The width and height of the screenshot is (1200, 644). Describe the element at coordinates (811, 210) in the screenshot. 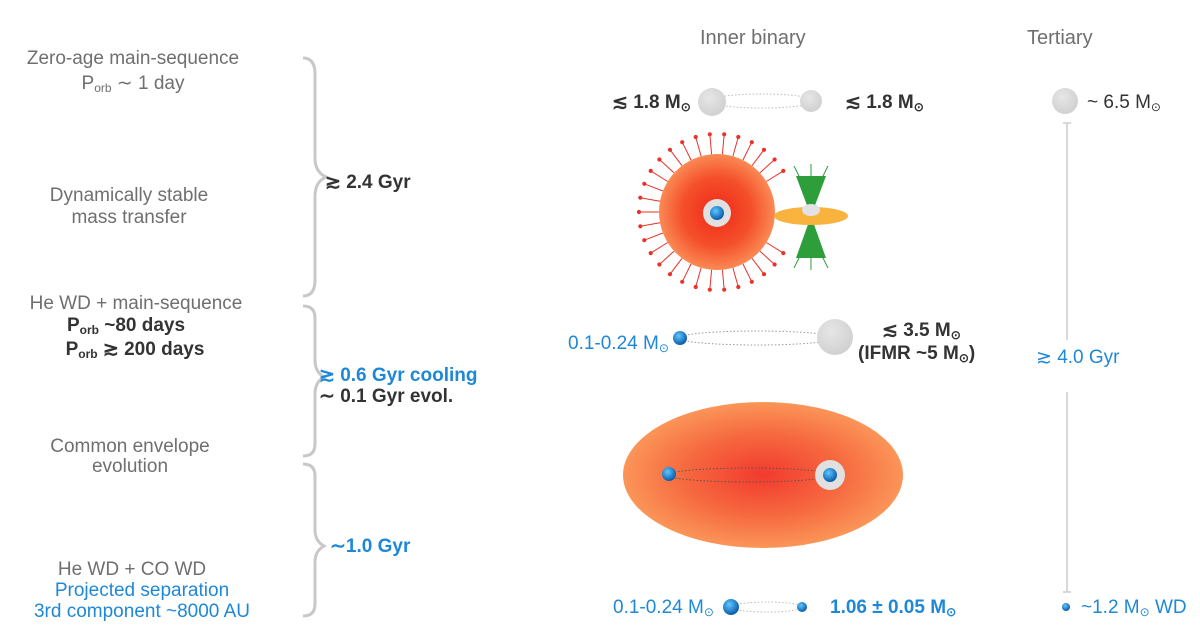

I see `accretor-star` at that location.